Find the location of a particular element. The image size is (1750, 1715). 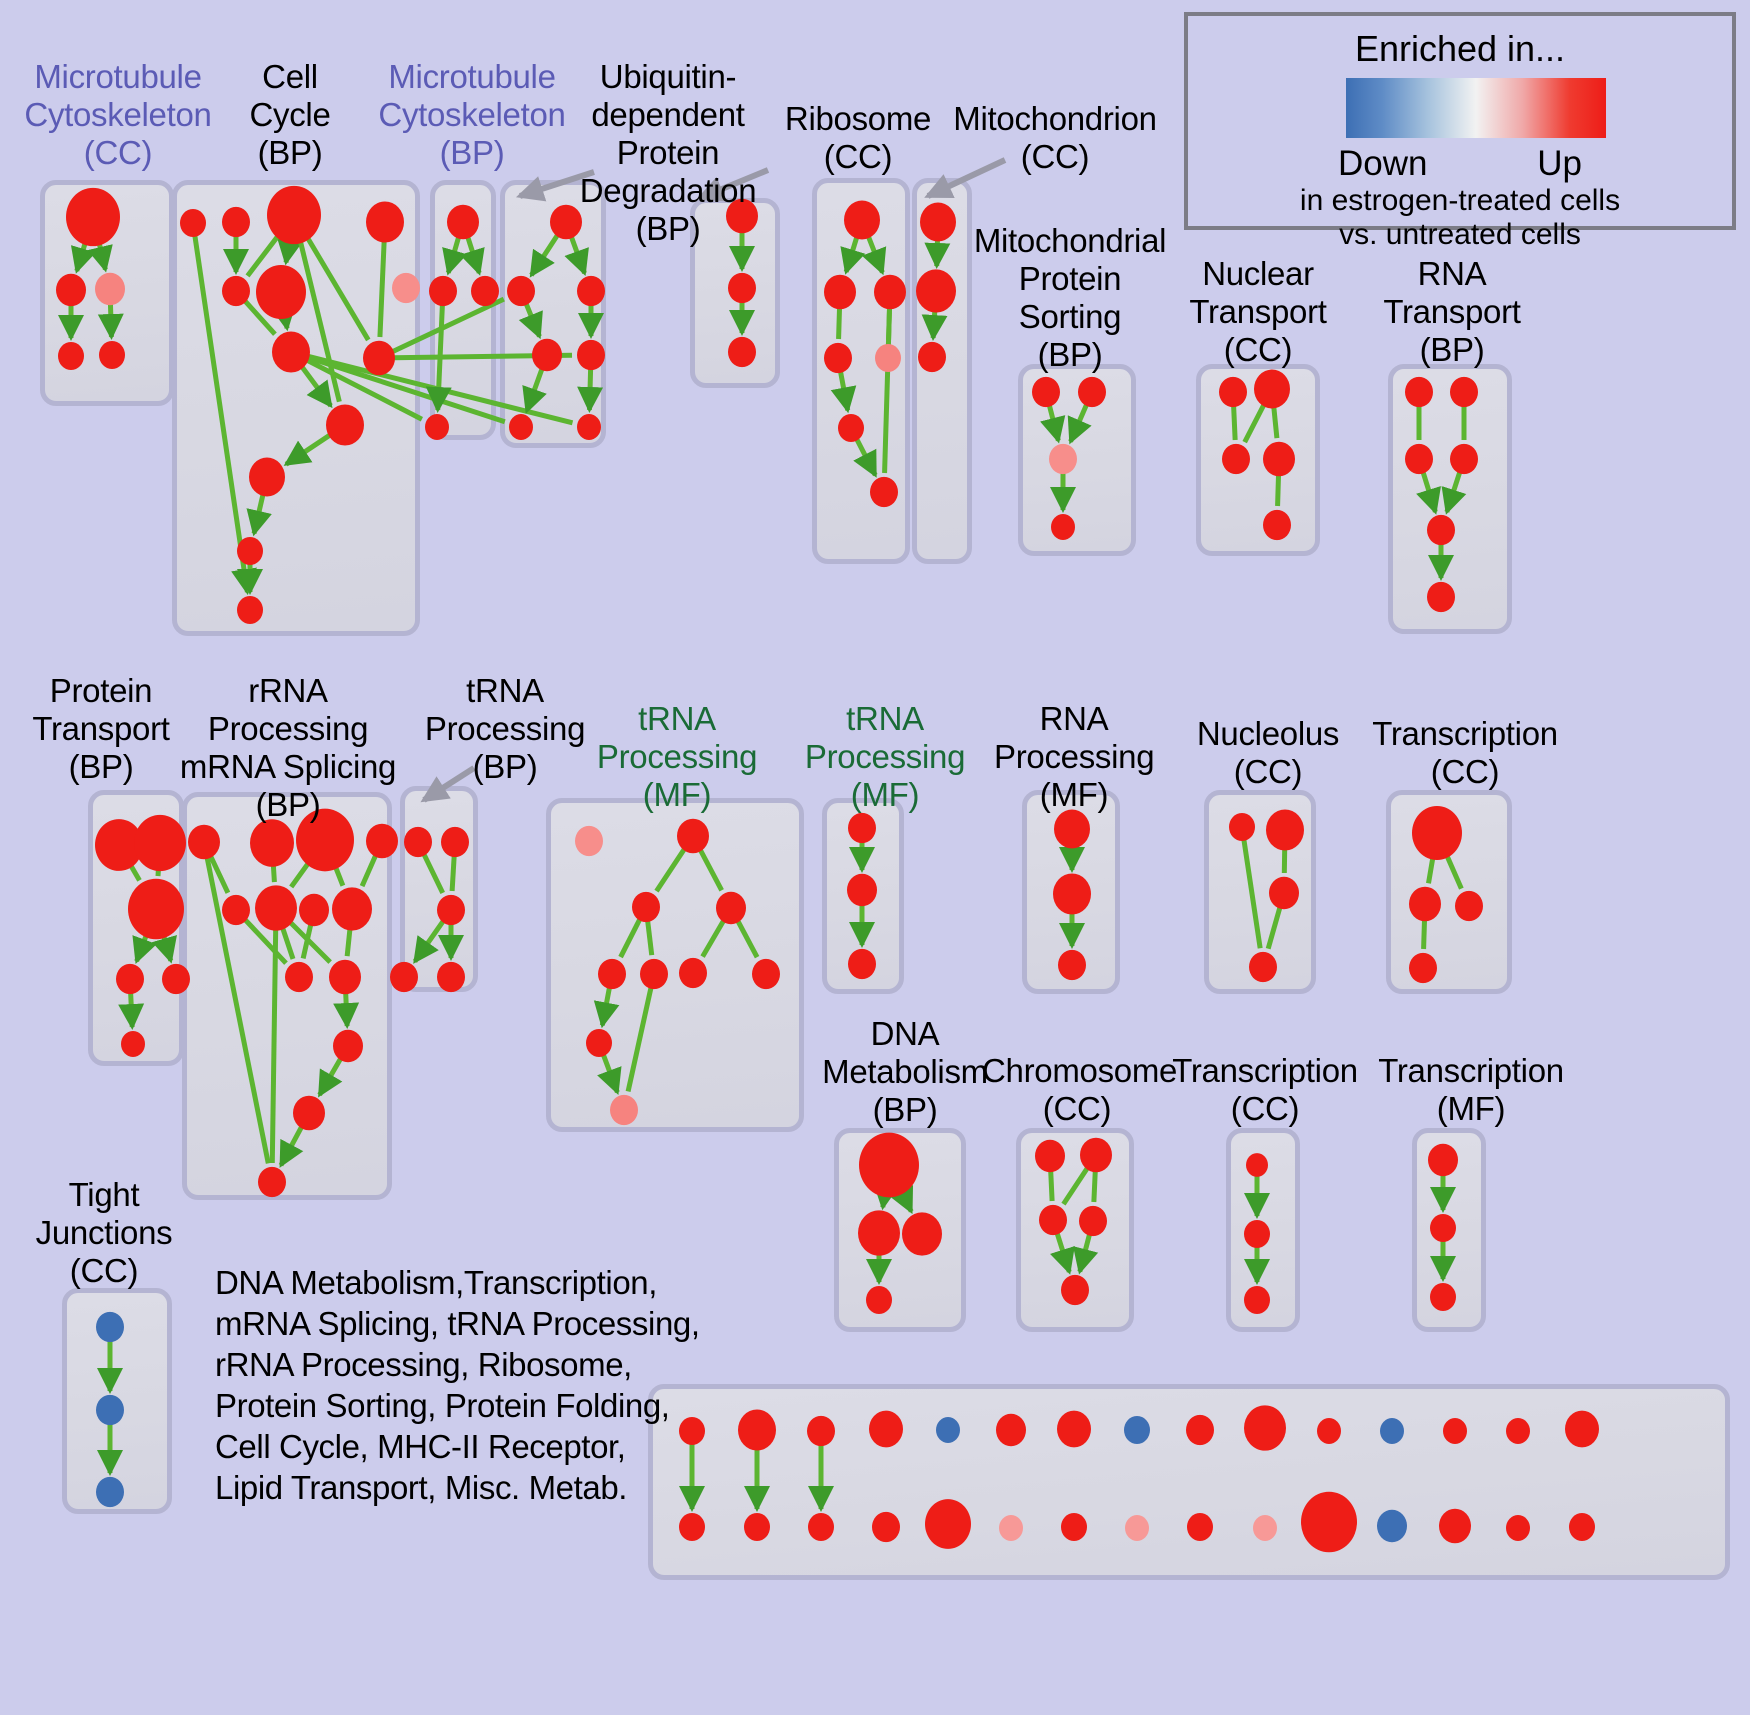

cluster-box-protein-transport-bp is located at coordinates (136, 928).